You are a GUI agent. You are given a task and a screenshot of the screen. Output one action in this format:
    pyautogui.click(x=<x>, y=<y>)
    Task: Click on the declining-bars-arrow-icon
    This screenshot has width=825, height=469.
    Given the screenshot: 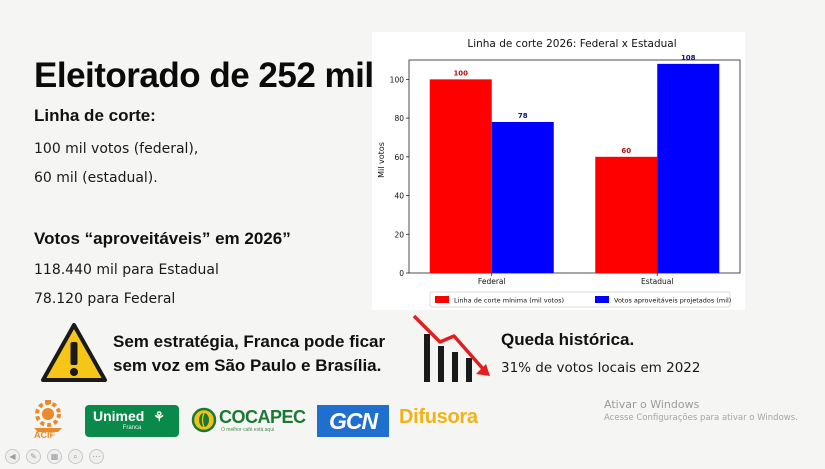 What is the action you would take?
    pyautogui.click(x=451, y=348)
    